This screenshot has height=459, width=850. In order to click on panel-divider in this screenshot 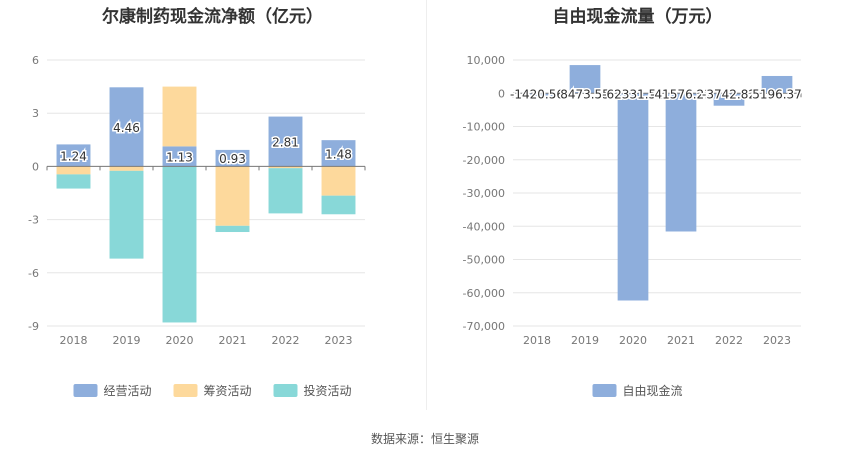, I will do `click(426, 205)`.